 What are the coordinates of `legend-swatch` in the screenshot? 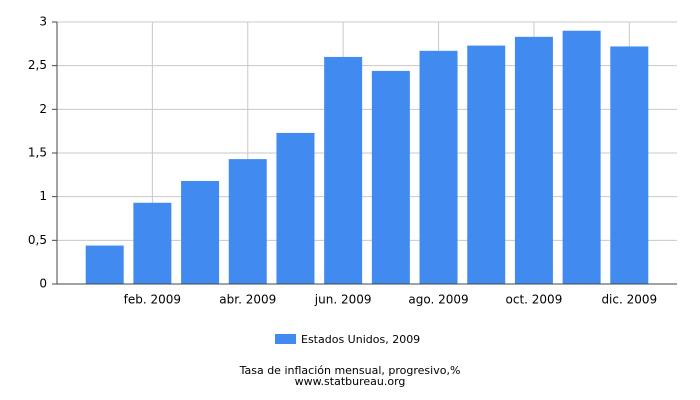 It's located at (285, 339).